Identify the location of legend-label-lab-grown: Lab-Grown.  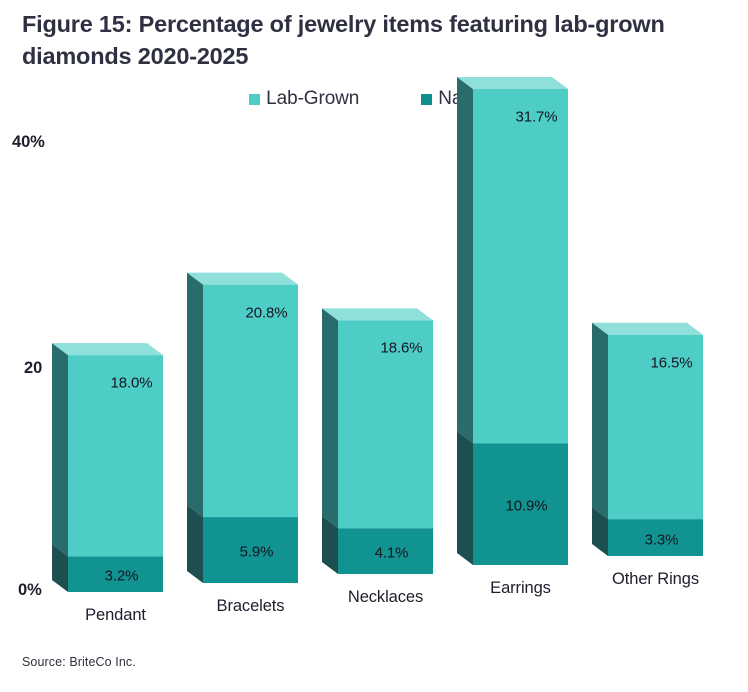
(313, 98).